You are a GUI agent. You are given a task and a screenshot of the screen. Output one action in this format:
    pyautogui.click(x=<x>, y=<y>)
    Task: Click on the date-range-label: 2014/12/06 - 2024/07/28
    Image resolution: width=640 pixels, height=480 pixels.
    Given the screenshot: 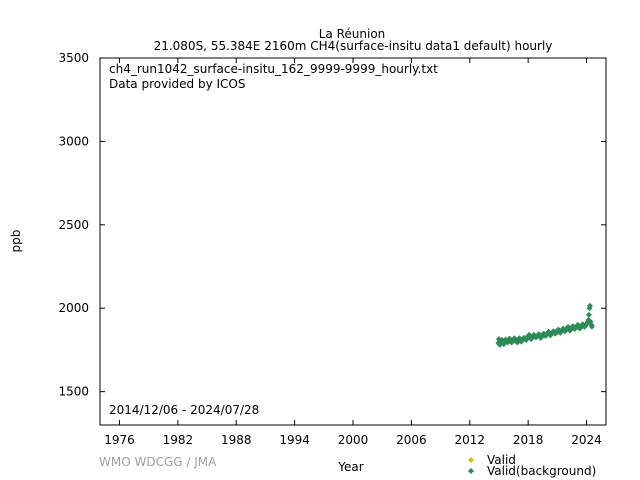 What is the action you would take?
    pyautogui.click(x=184, y=410)
    